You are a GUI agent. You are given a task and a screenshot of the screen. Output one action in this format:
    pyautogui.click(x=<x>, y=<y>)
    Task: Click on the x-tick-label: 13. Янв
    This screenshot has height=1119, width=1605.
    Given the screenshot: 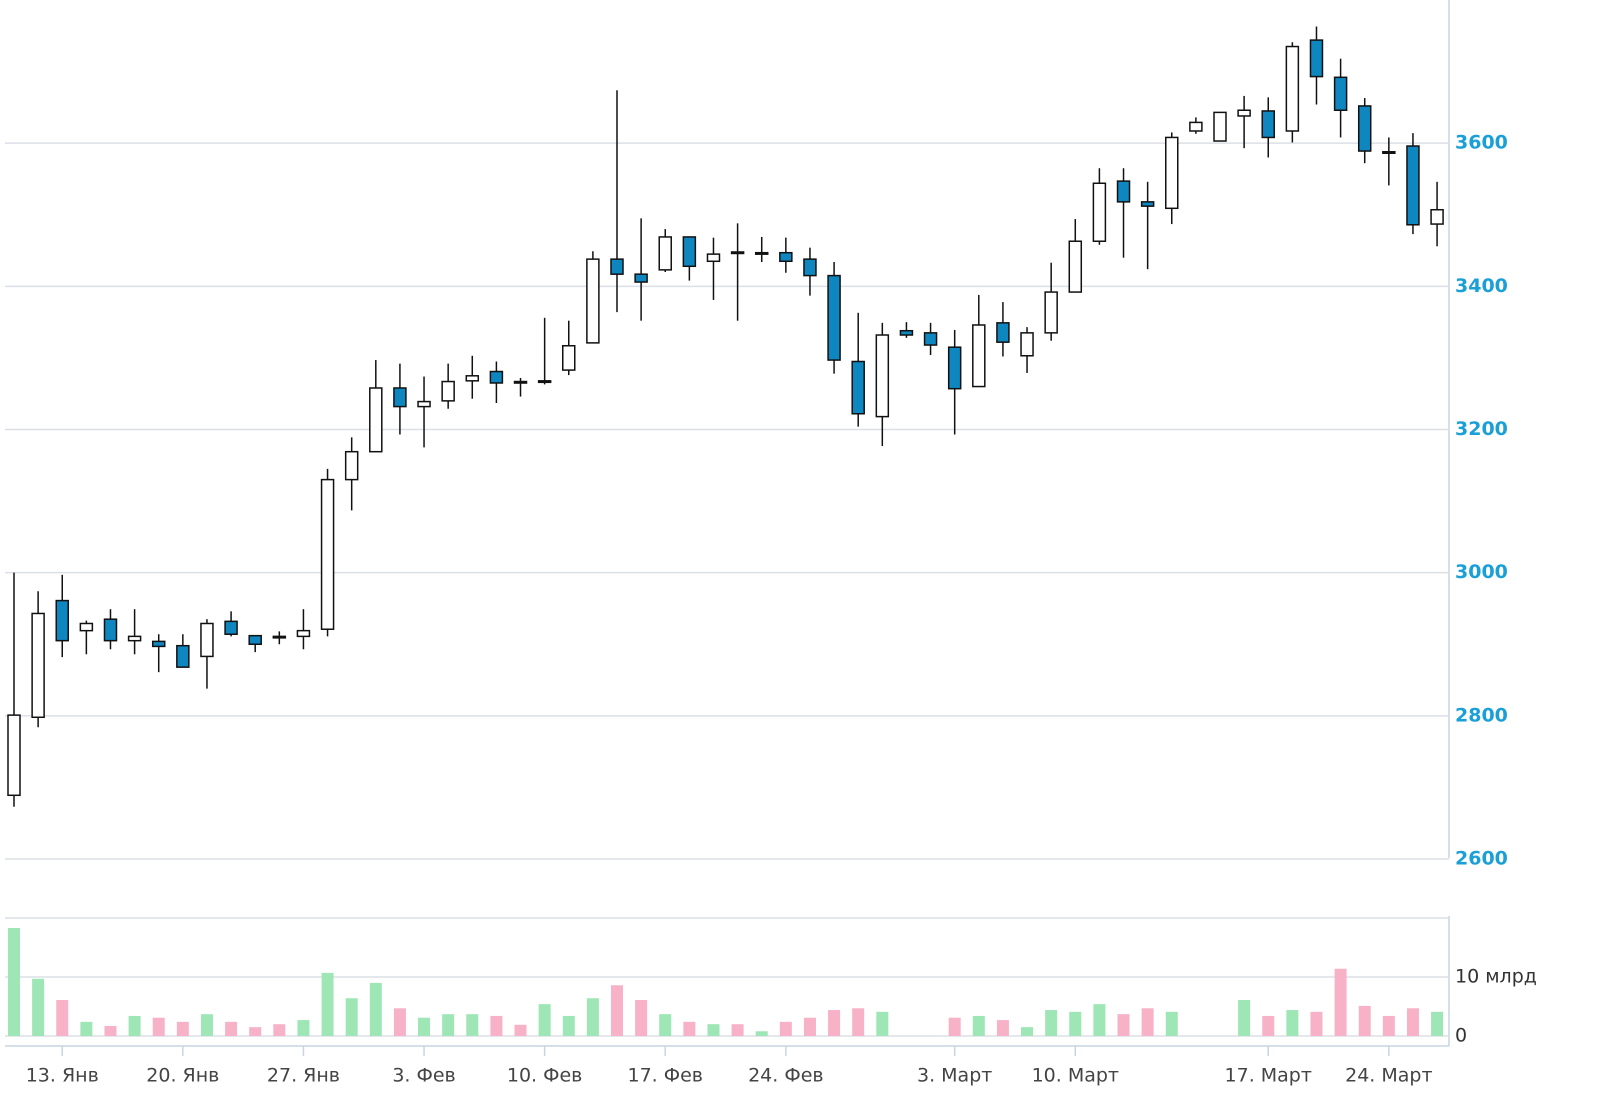 What is the action you would take?
    pyautogui.click(x=62, y=1076)
    